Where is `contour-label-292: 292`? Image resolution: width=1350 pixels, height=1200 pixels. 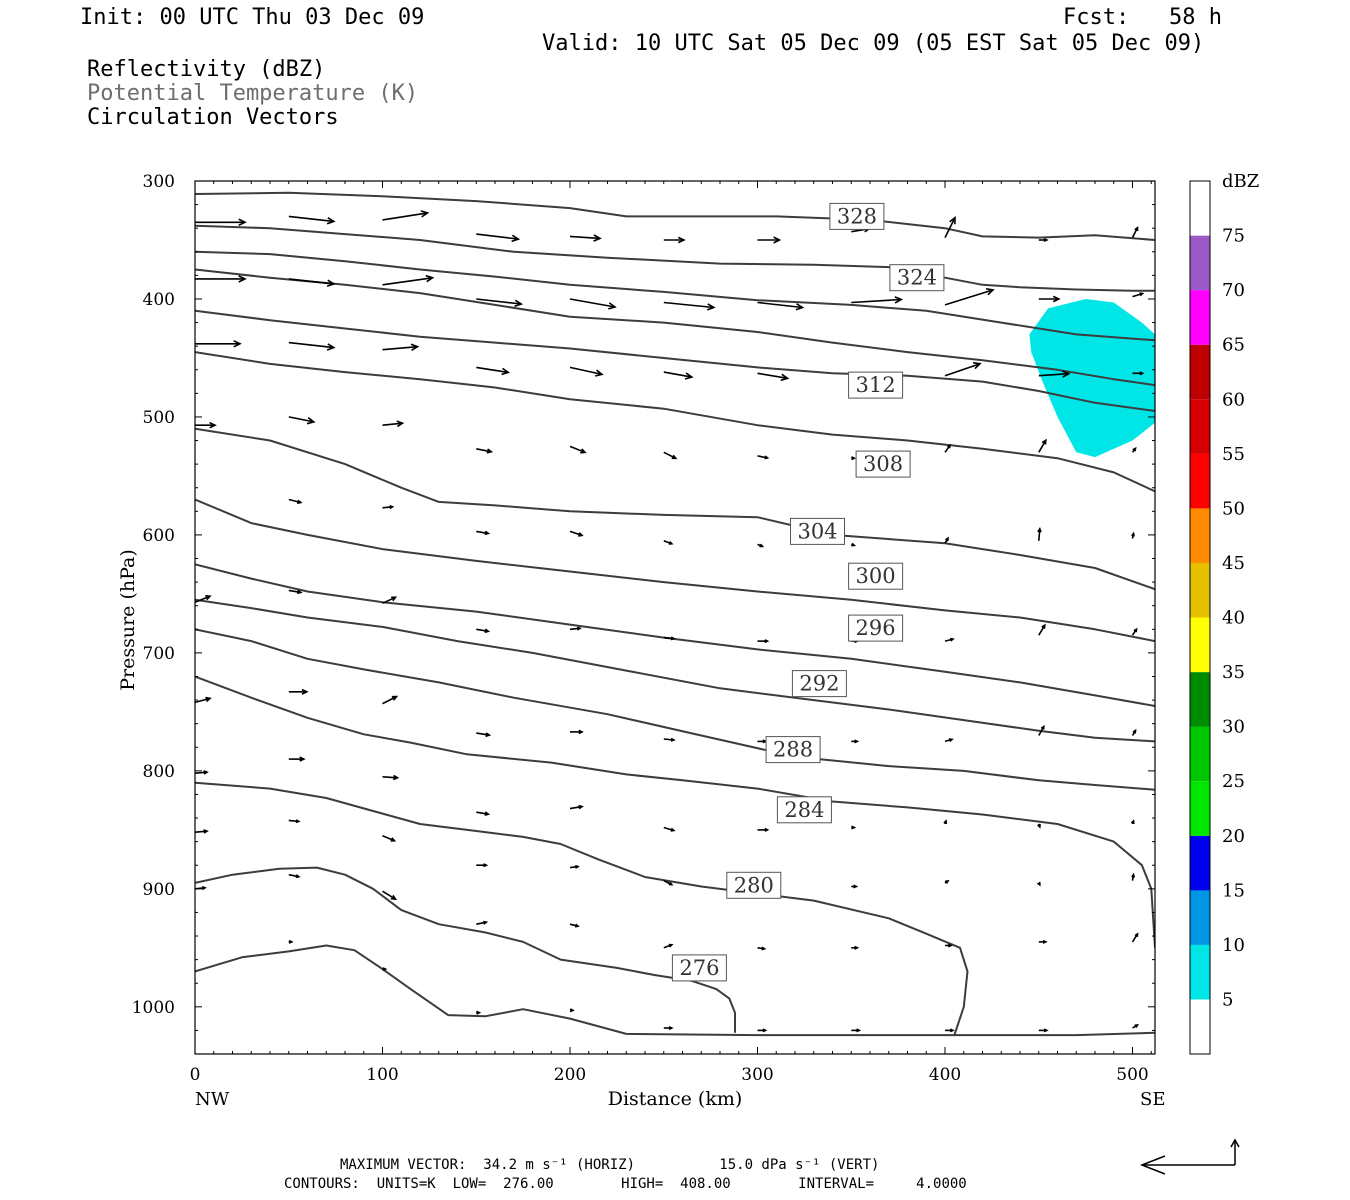
contour-label-292: 292 is located at coordinates (819, 684).